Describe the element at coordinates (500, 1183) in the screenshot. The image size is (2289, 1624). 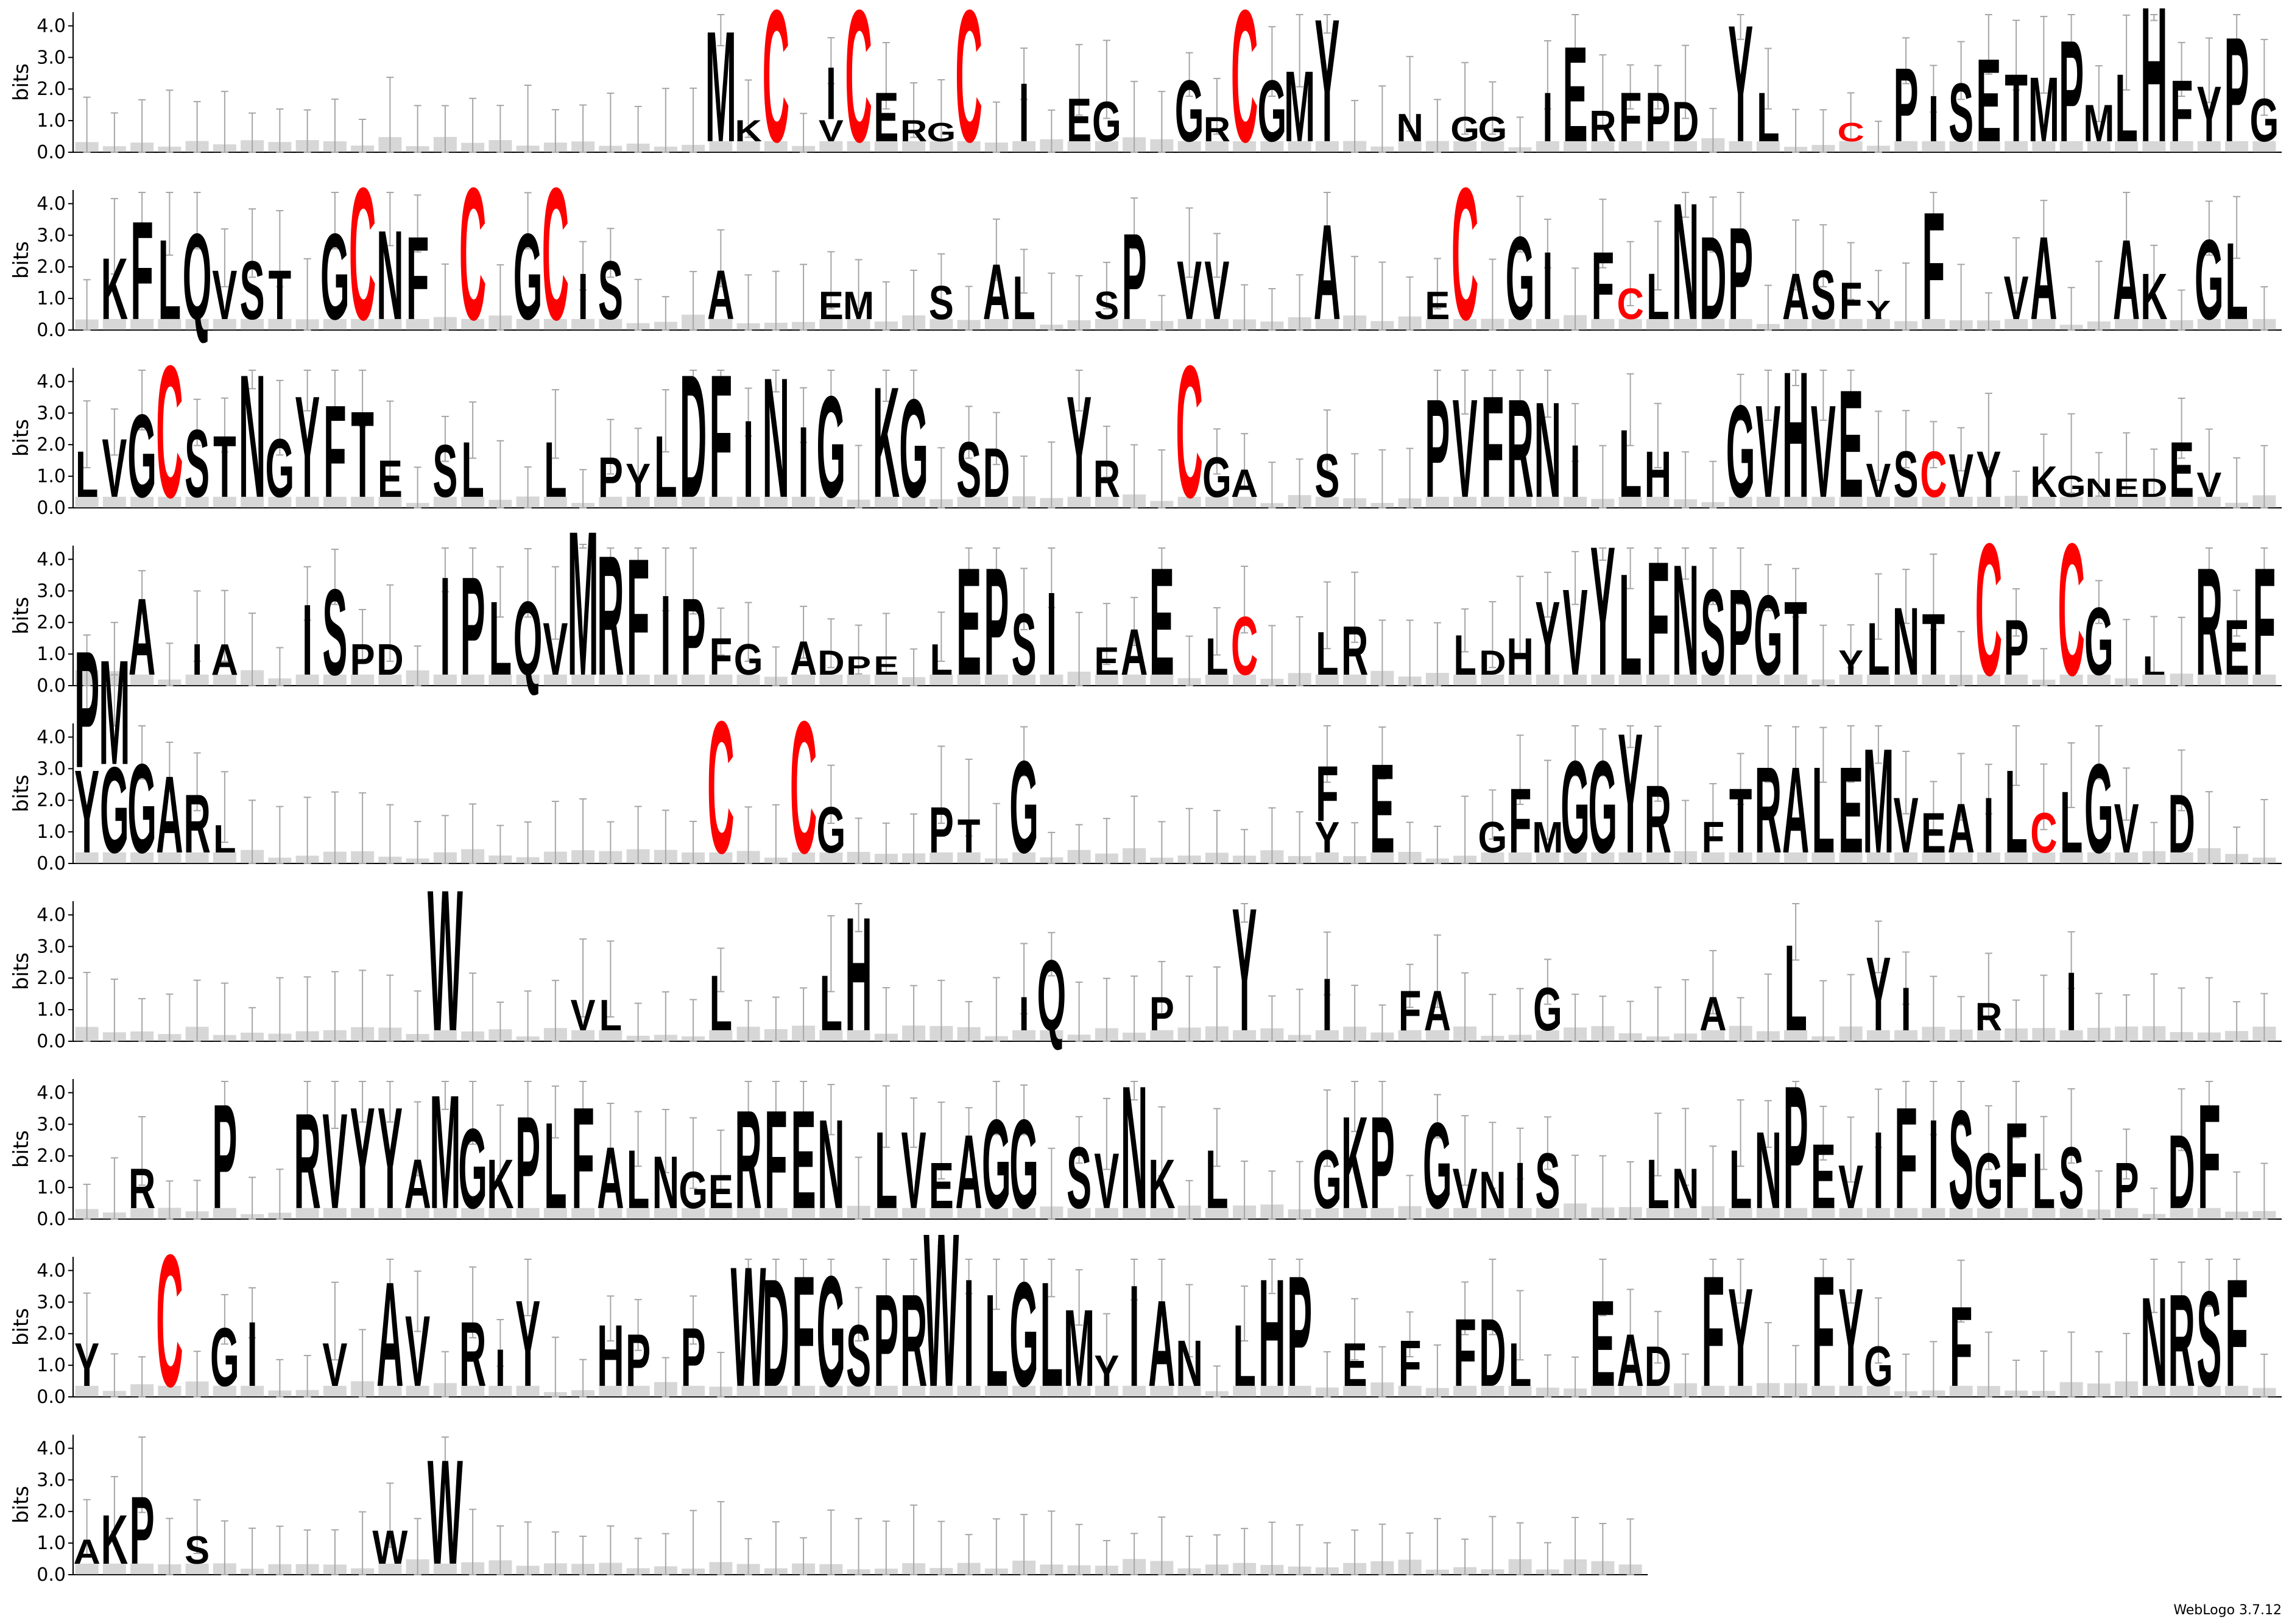
I see `residue-K: K` at that location.